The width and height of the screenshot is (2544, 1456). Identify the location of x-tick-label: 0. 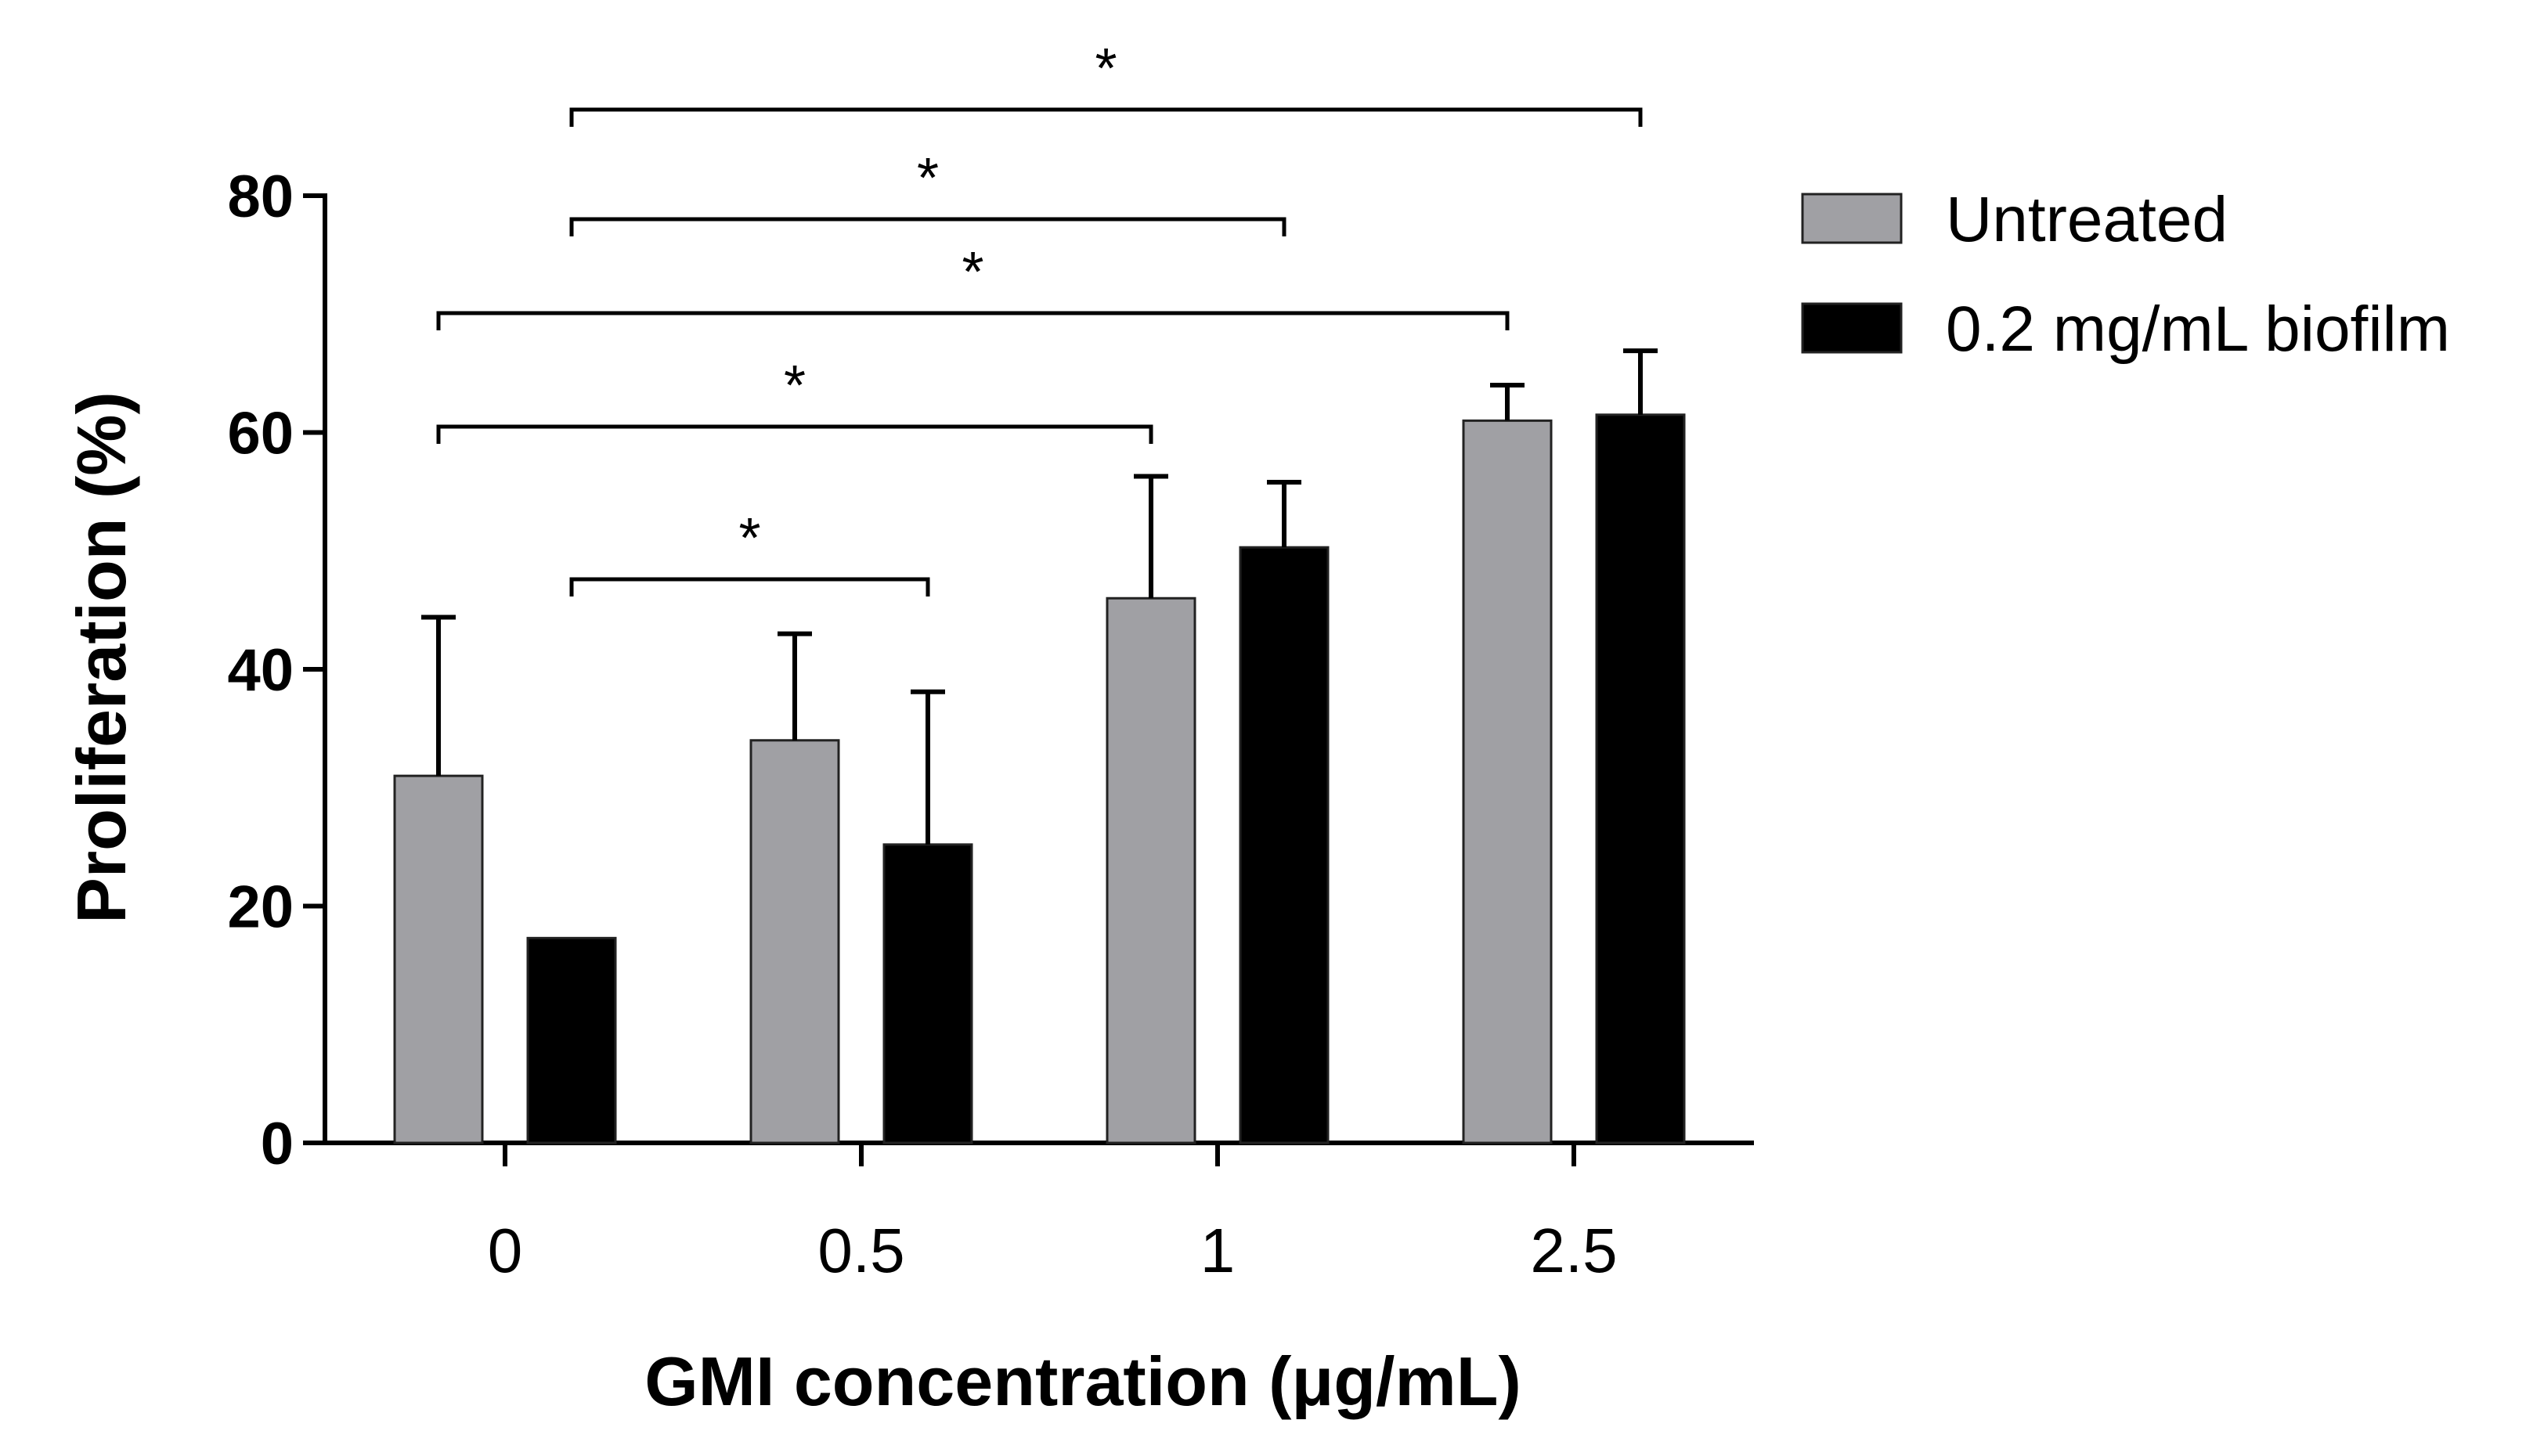
(505, 1250).